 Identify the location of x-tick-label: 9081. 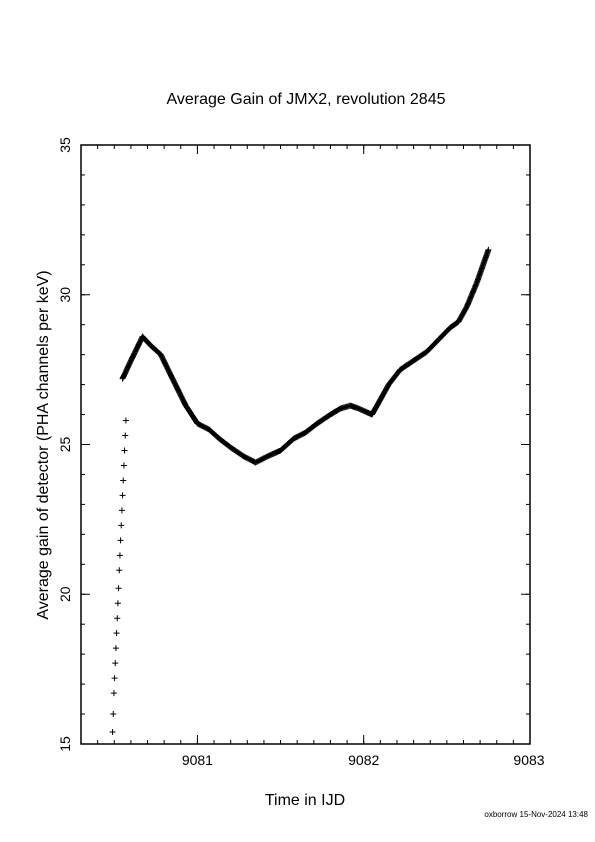
(197, 760).